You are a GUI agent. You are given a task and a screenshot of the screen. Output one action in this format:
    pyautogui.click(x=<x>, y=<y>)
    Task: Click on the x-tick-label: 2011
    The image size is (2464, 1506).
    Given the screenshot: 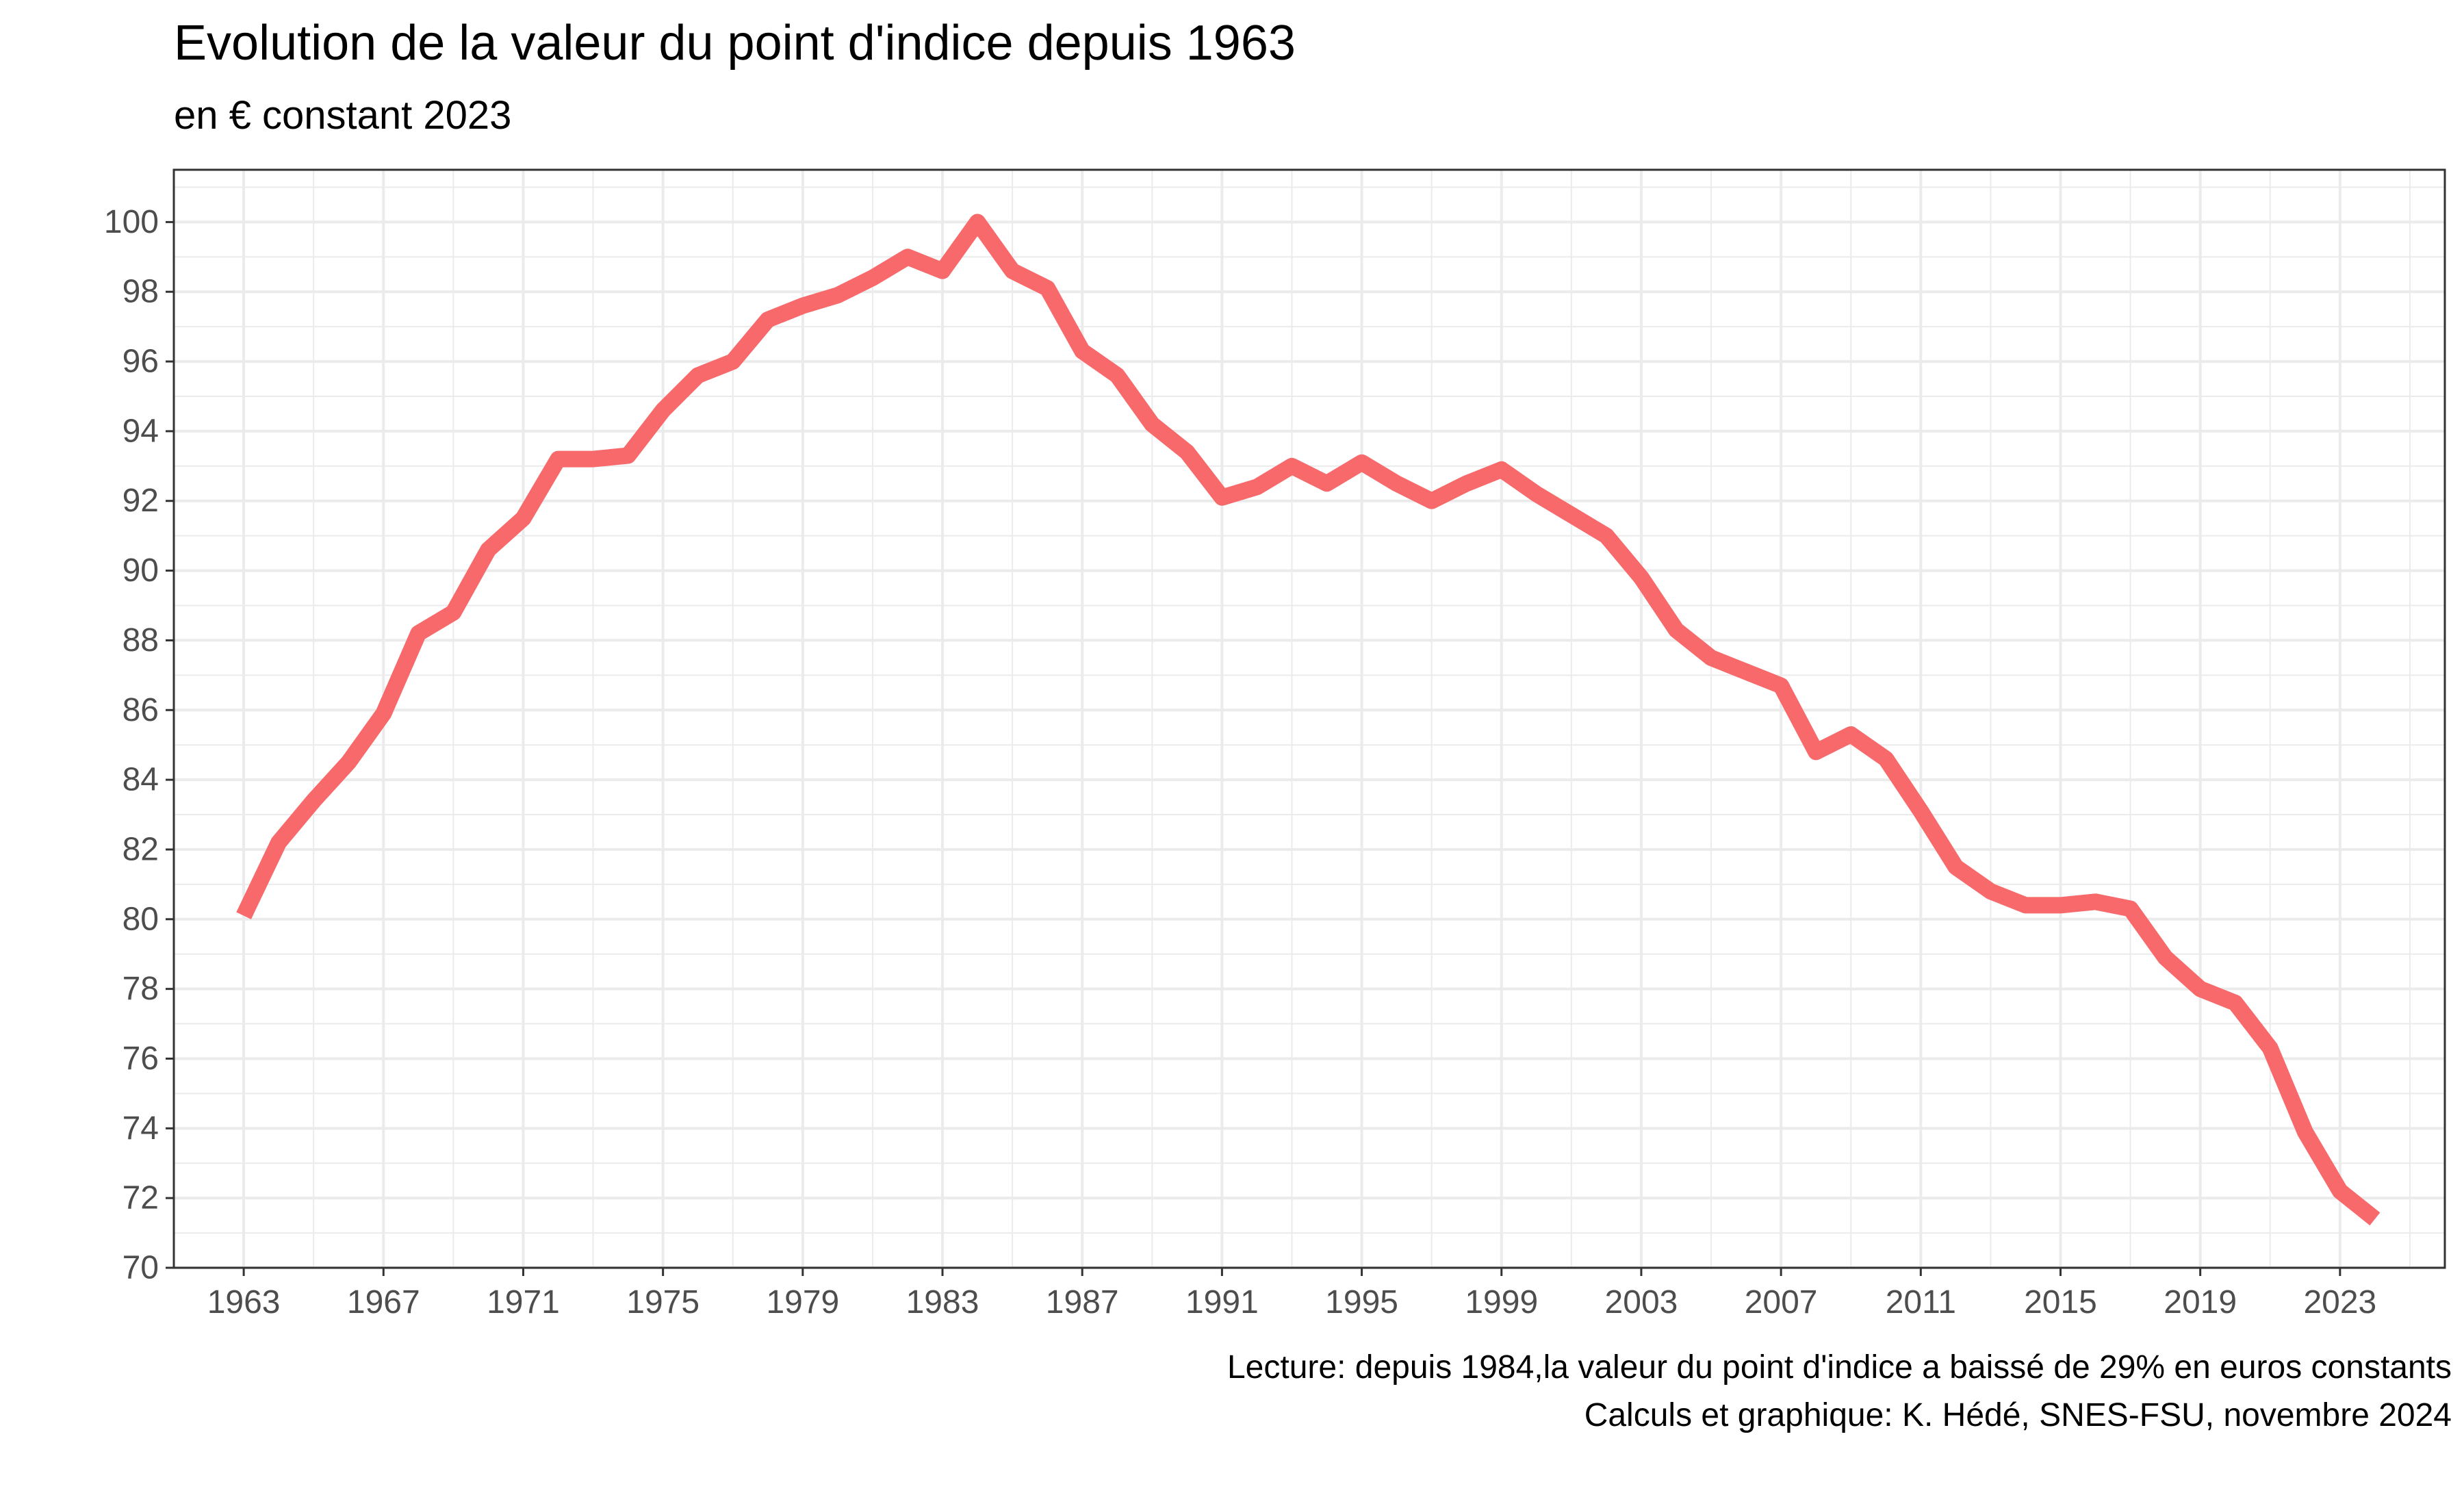 What is the action you would take?
    pyautogui.click(x=1921, y=1302)
    